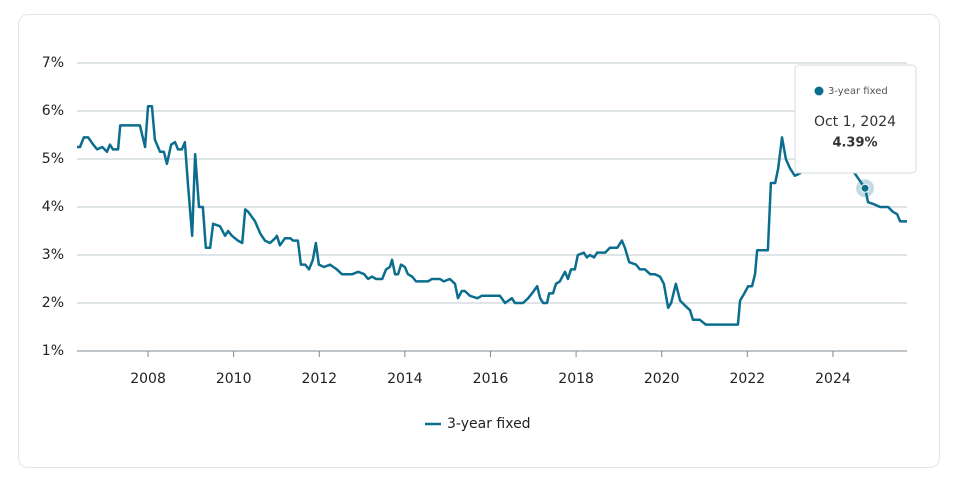 The width and height of the screenshot is (966, 502). Describe the element at coordinates (53, 159) in the screenshot. I see `y-tick-label: 5%` at that location.